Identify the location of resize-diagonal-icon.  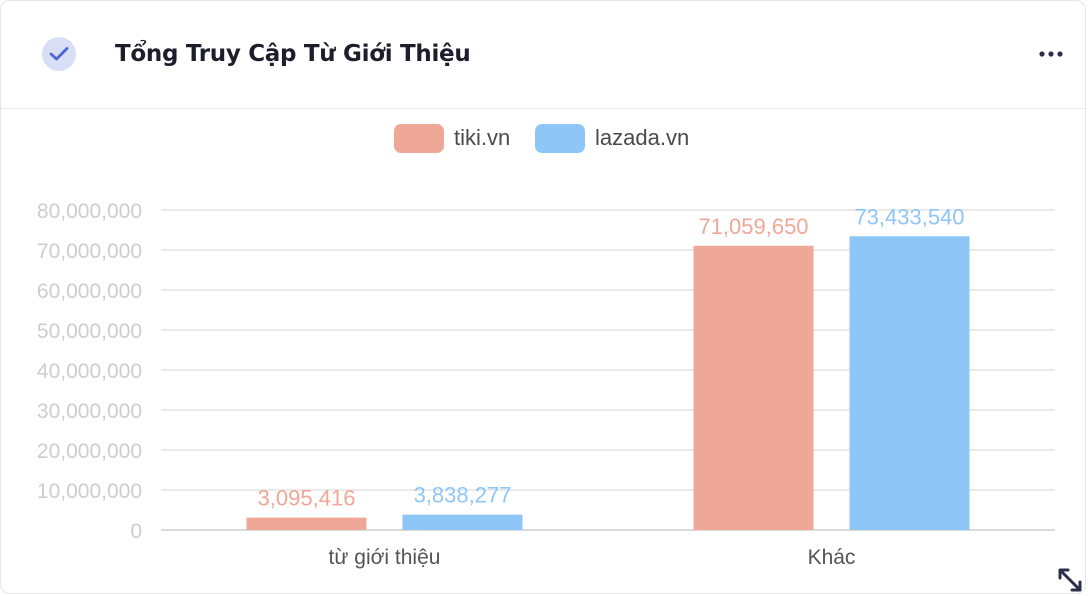
(1070, 580).